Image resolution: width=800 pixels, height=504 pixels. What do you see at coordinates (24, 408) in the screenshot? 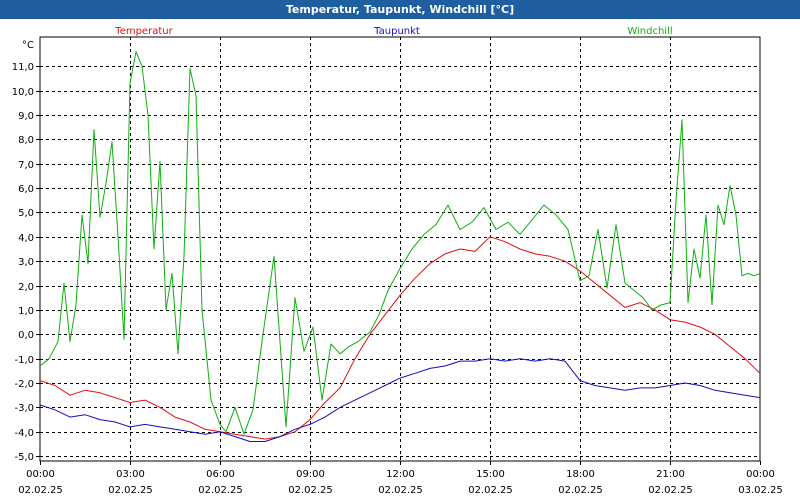
I see `y-tick-label: -3,0` at bounding box center [24, 408].